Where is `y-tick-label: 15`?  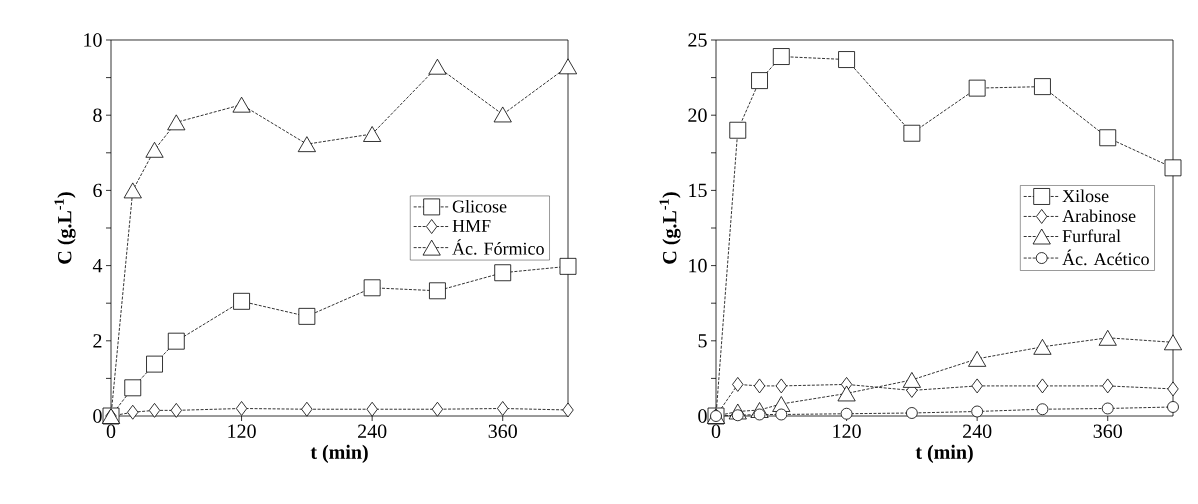 y-tick-label: 15 is located at coordinates (698, 190).